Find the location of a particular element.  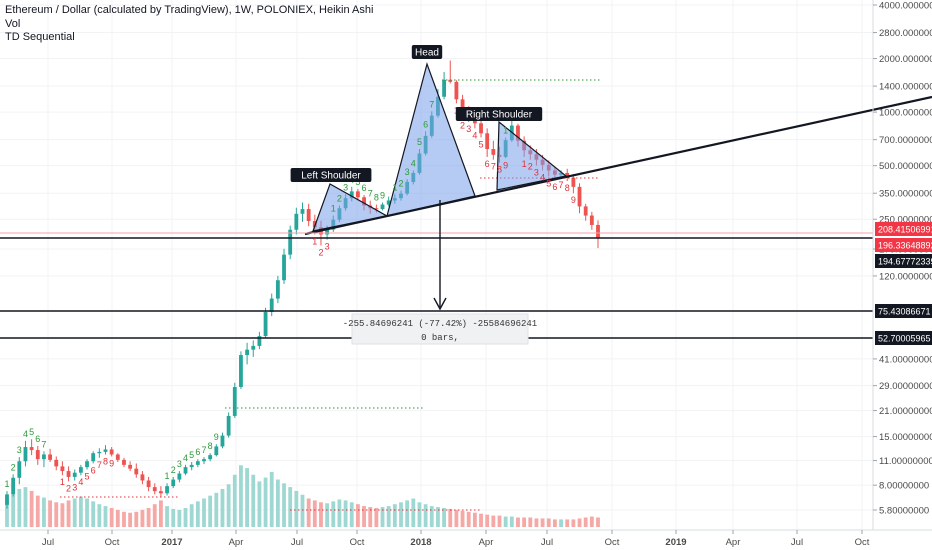

head-label: Head is located at coordinates (427, 53).